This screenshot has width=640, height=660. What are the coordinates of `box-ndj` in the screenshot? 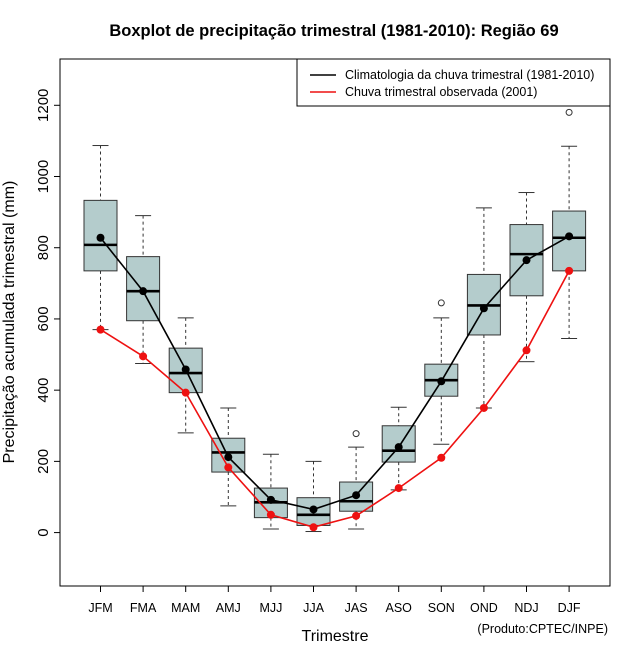 It's located at (526, 277).